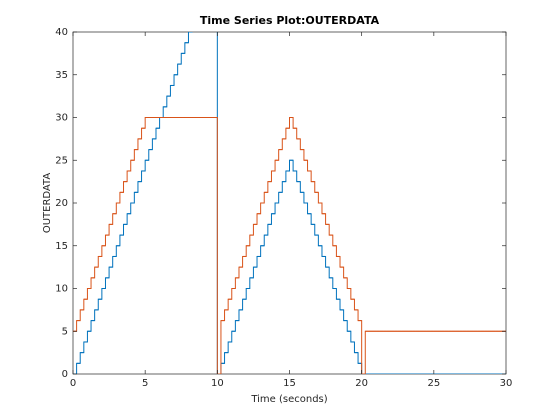 Image resolution: width=560 pixels, height=420 pixels. Describe the element at coordinates (65, 331) in the screenshot. I see `y-tick-label: 5` at that location.